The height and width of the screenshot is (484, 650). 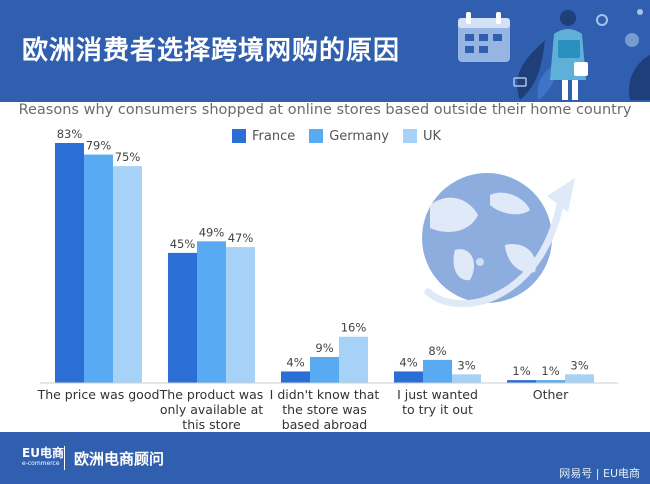 What do you see at coordinates (437, 394) in the screenshot?
I see `category-label-line: I just wanted` at bounding box center [437, 394].